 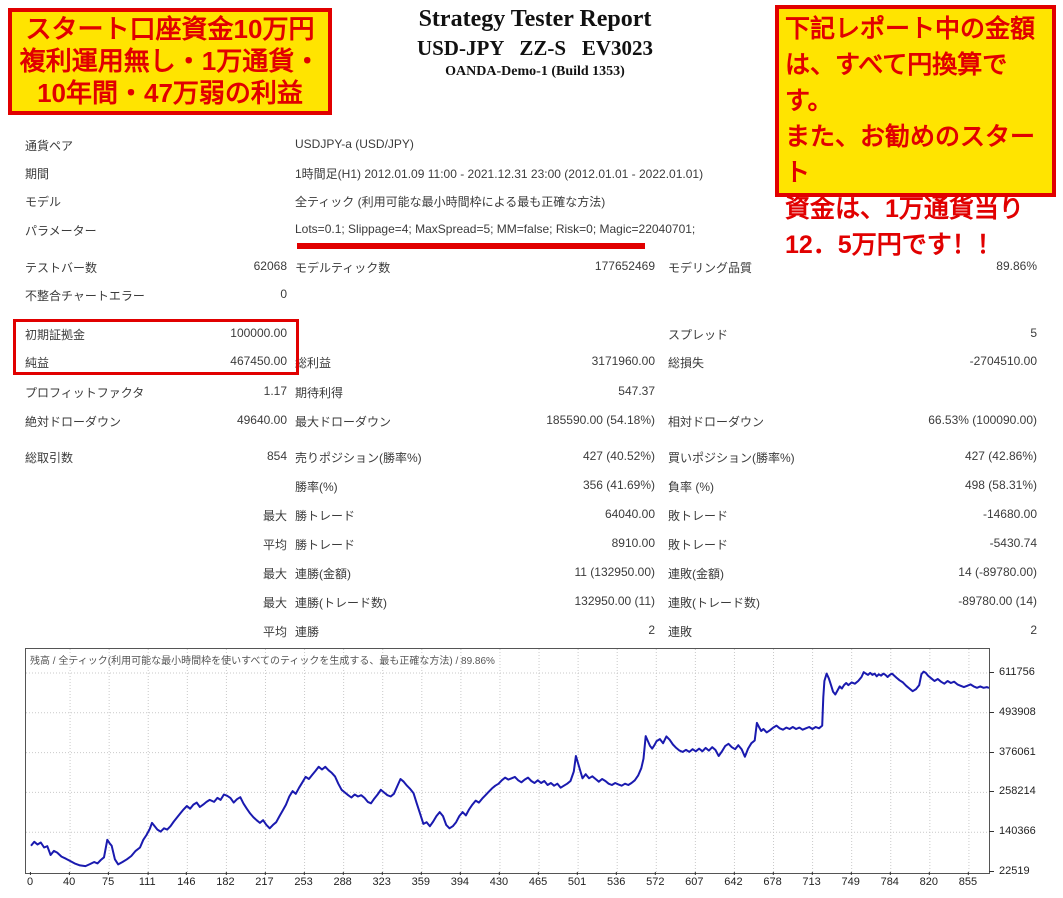 I want to click on row-value: 66.53% (100090.00), so click(x=982, y=420).